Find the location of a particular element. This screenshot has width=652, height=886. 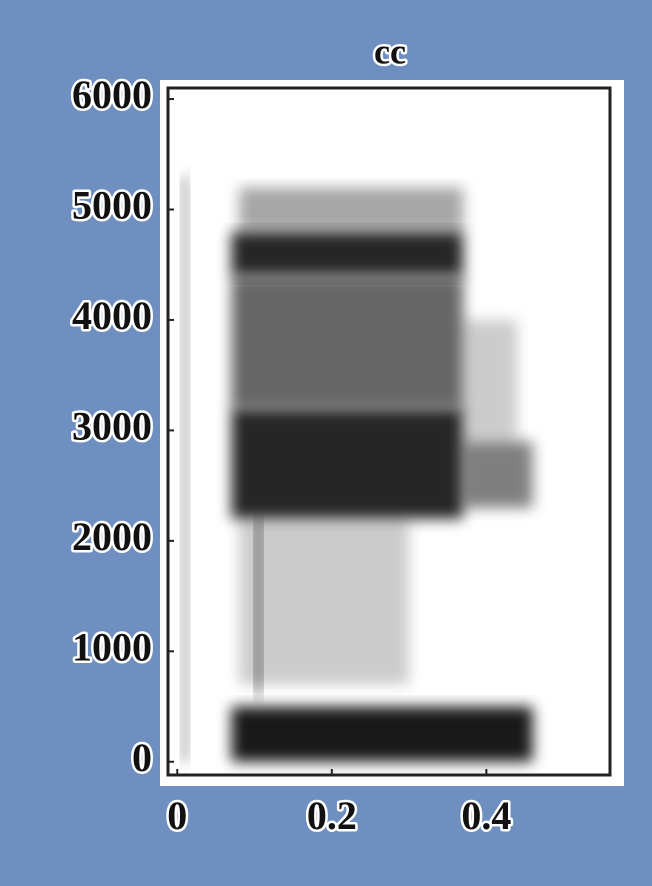

y-tick-label: 6000 is located at coordinates (112, 94).